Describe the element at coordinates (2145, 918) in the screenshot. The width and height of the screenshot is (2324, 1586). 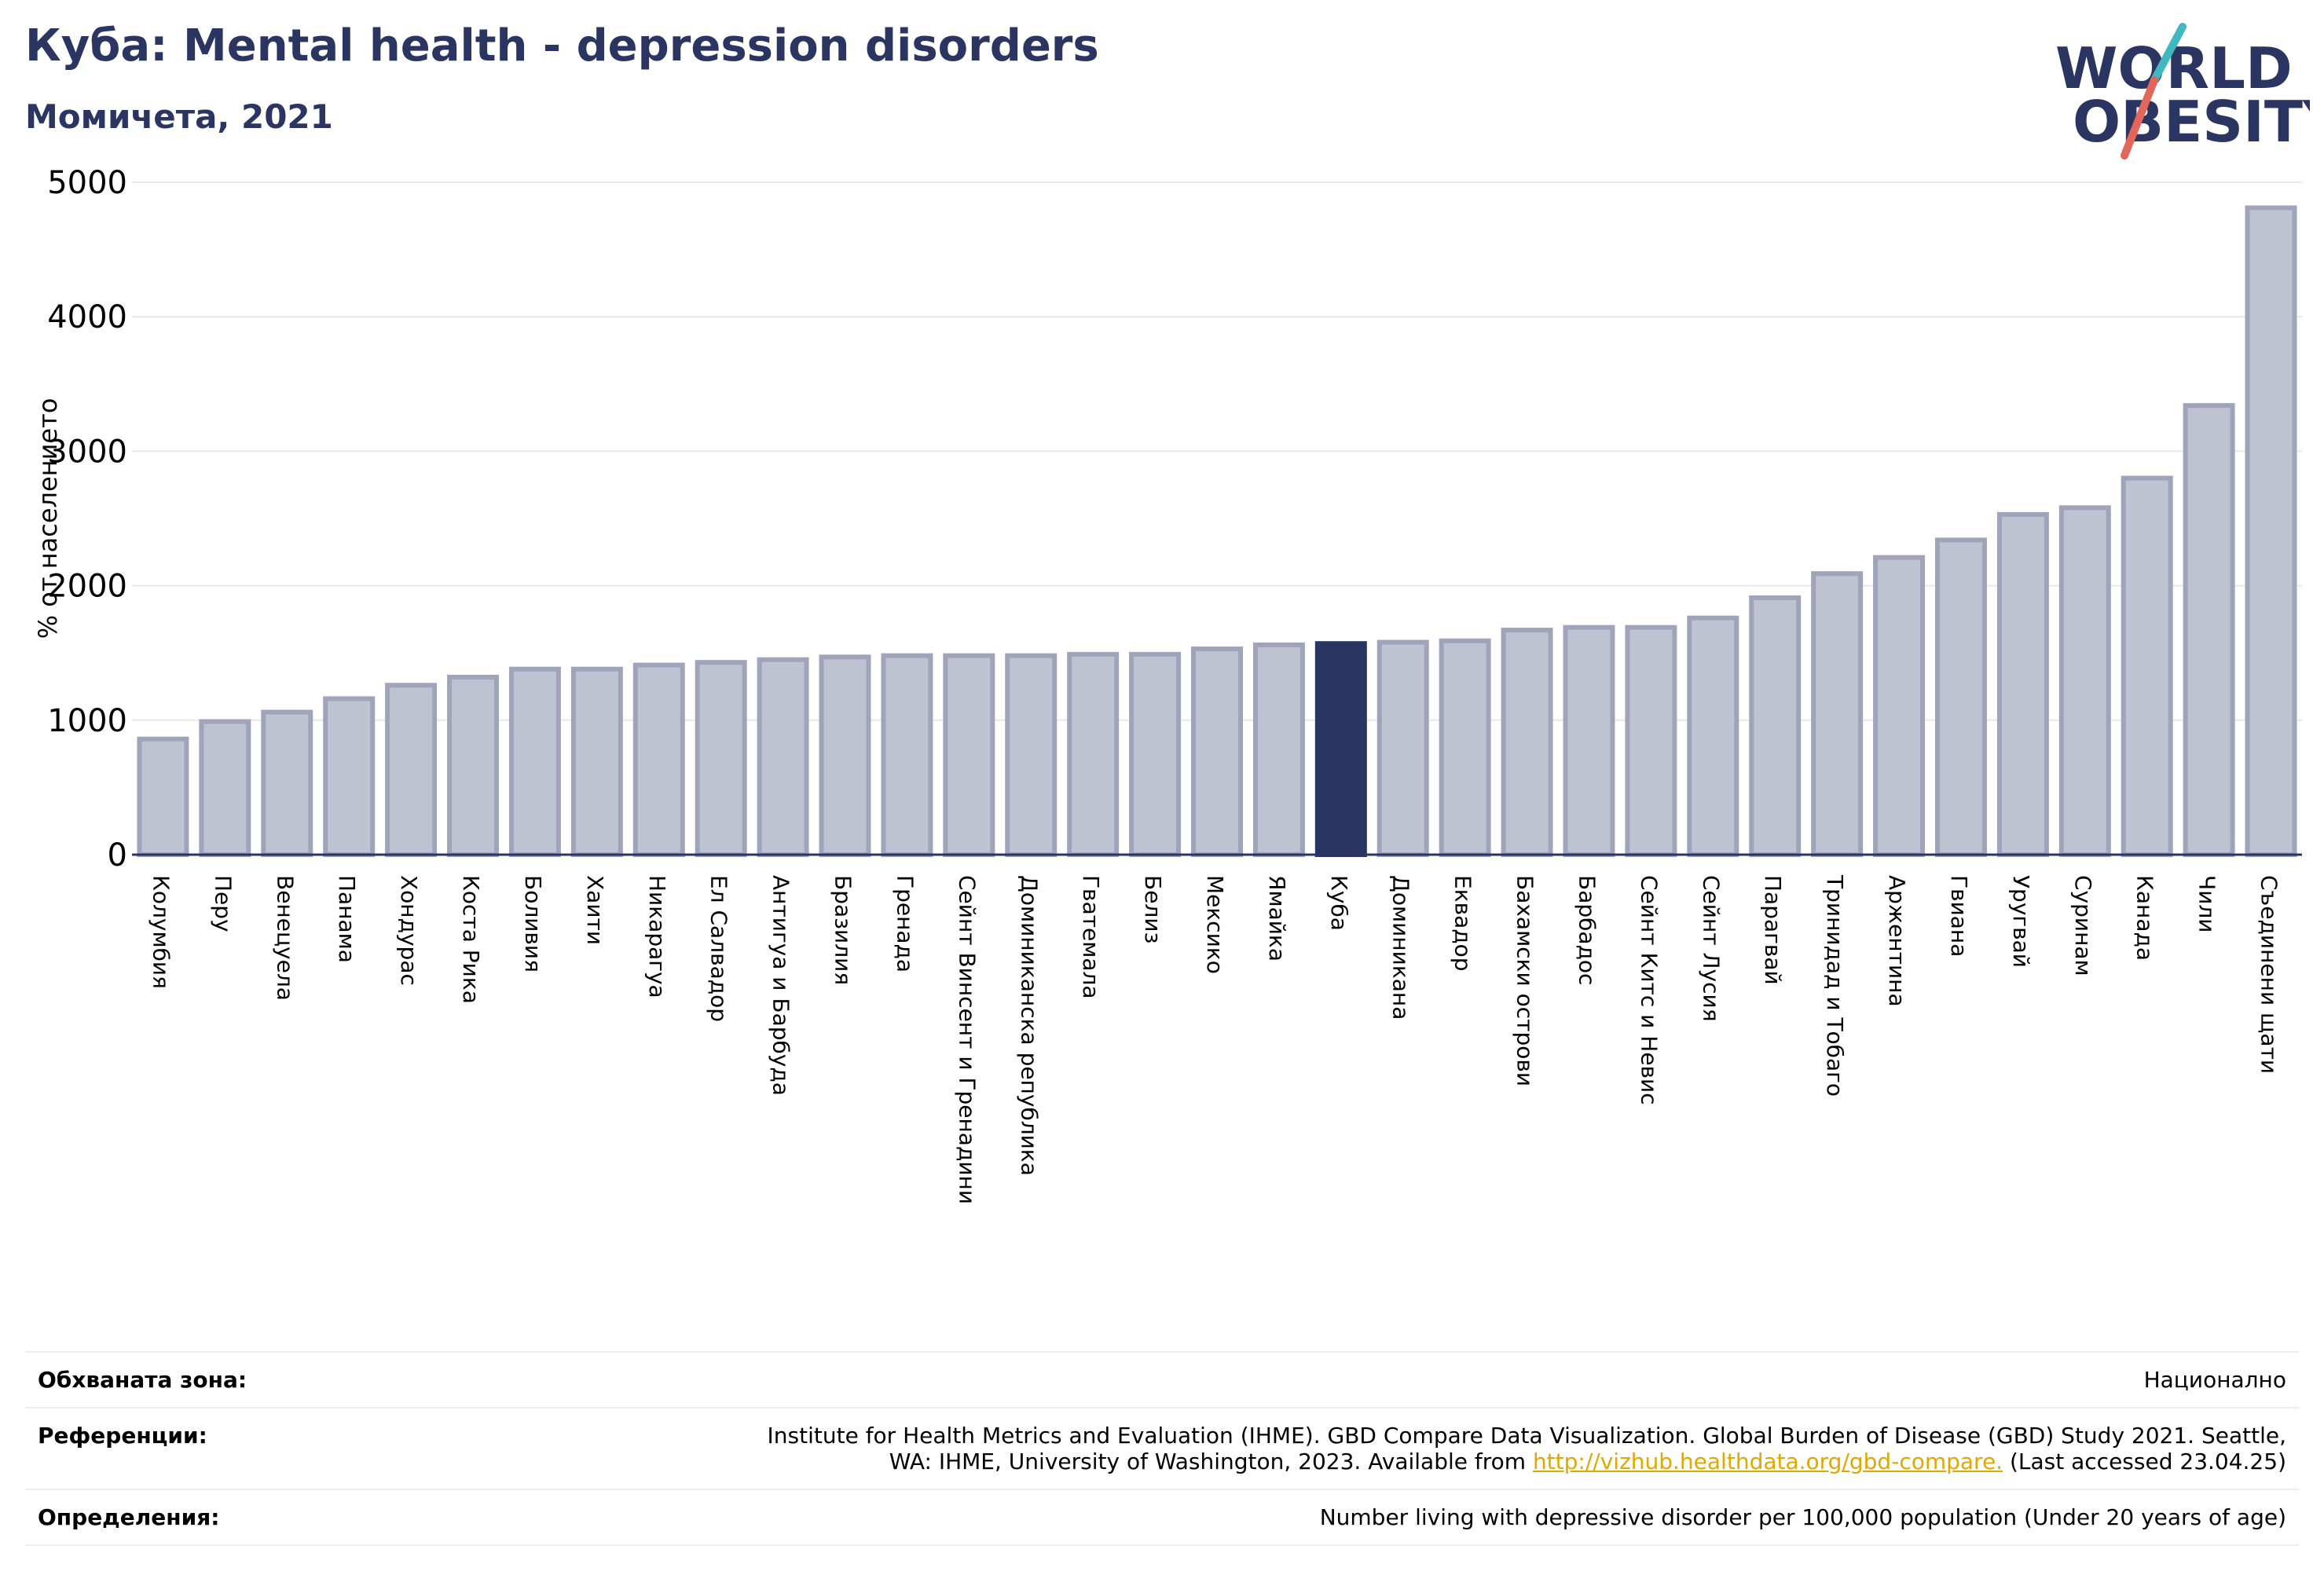
I see `x-tick-label: Канада` at that location.